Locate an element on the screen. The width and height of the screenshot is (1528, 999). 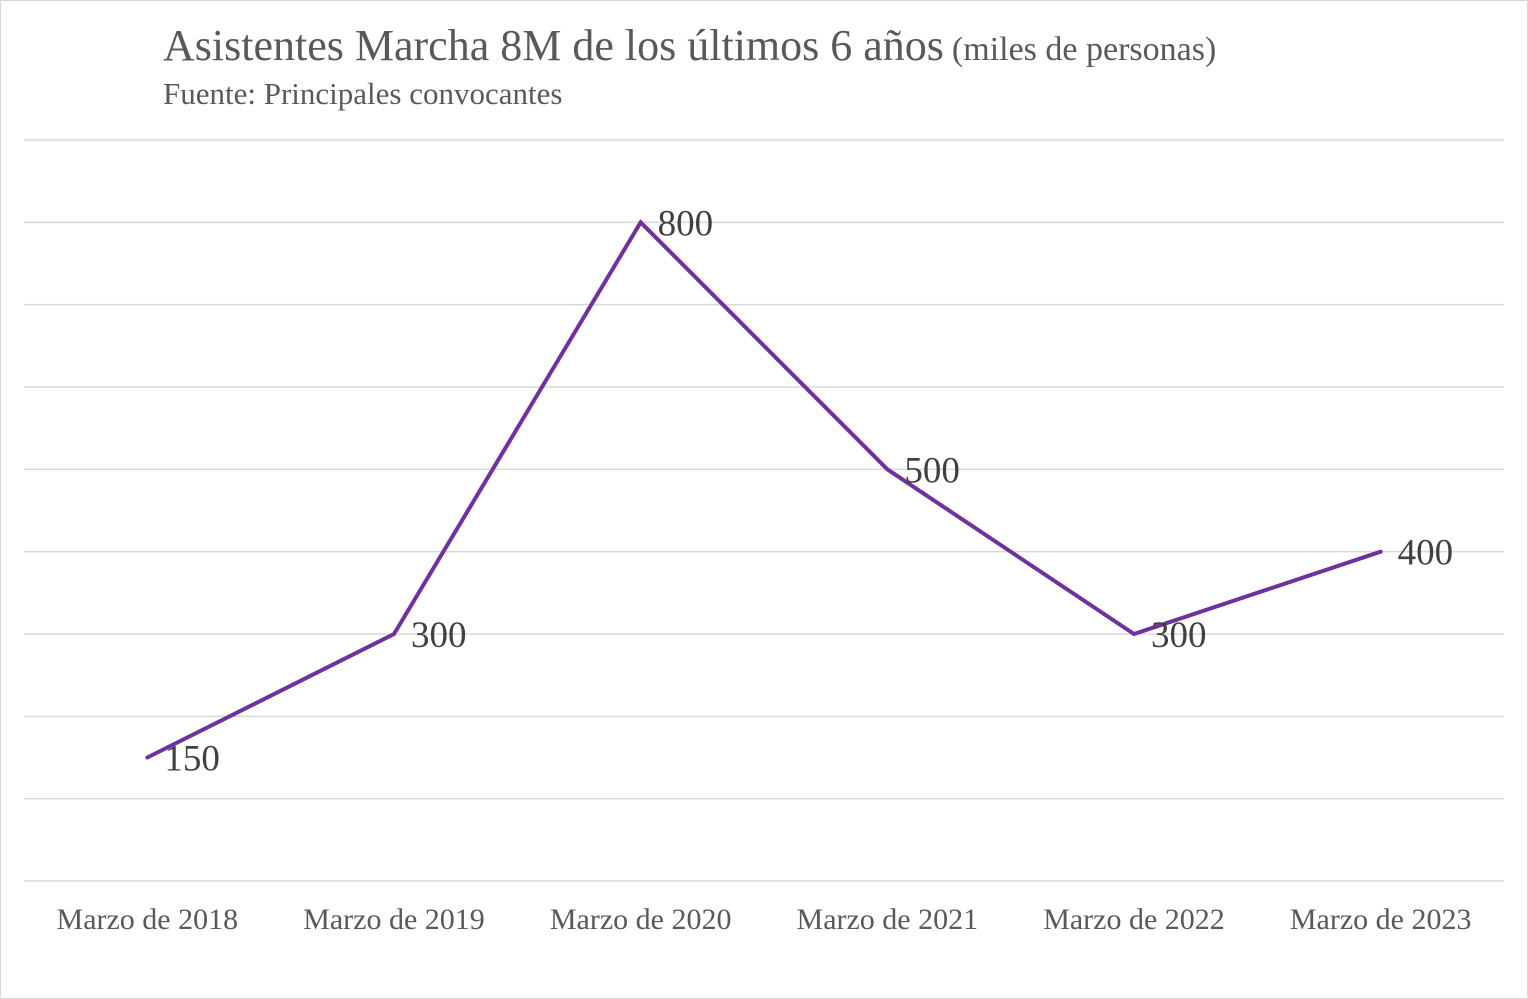
data-label-2: 800 is located at coordinates (686, 223).